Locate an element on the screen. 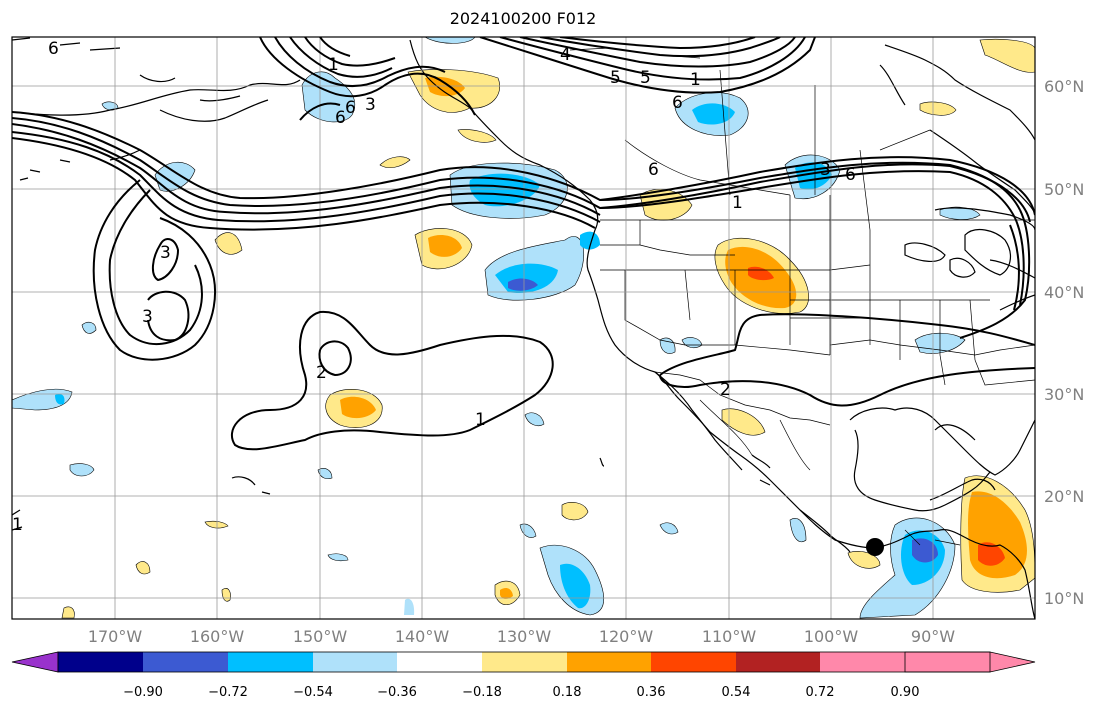 This screenshot has width=1105, height=712. colorbar-tick-label: −0.18 is located at coordinates (482, 692).